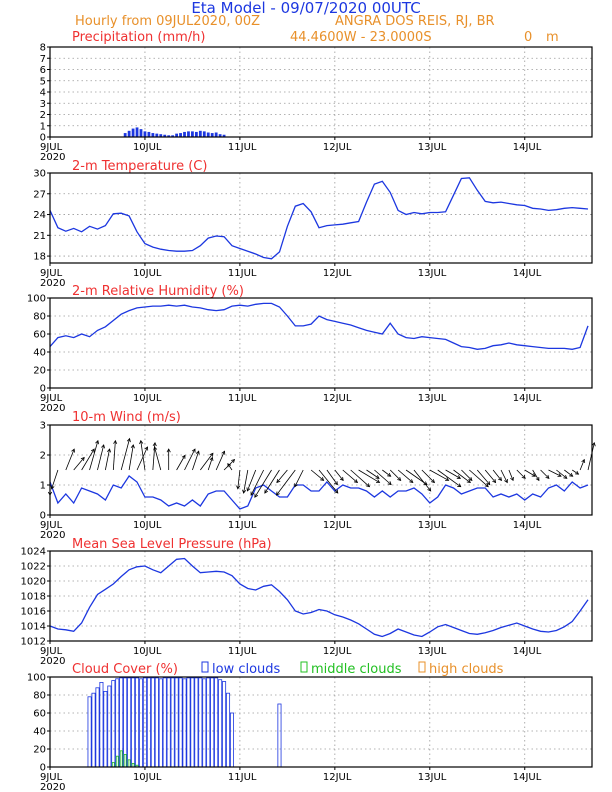 The image size is (612, 792). I want to click on wind-xtick-label: 12JUL, so click(337, 525).